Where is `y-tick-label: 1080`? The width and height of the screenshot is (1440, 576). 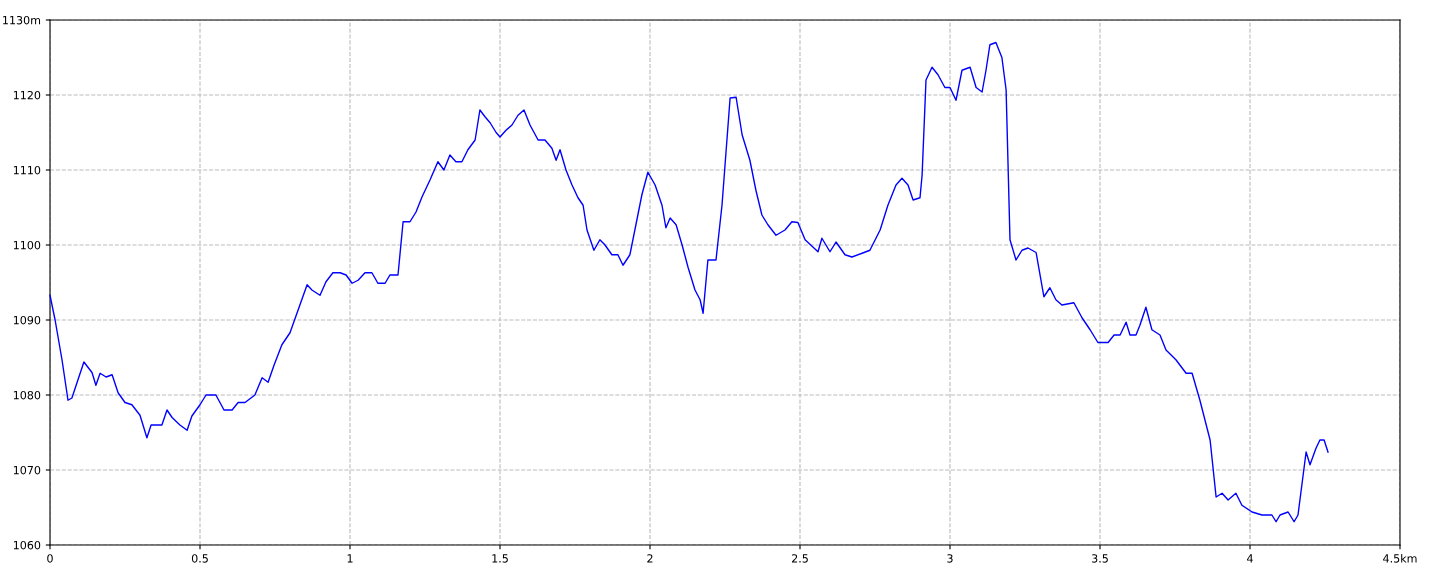 y-tick-label: 1080 is located at coordinates (27, 395).